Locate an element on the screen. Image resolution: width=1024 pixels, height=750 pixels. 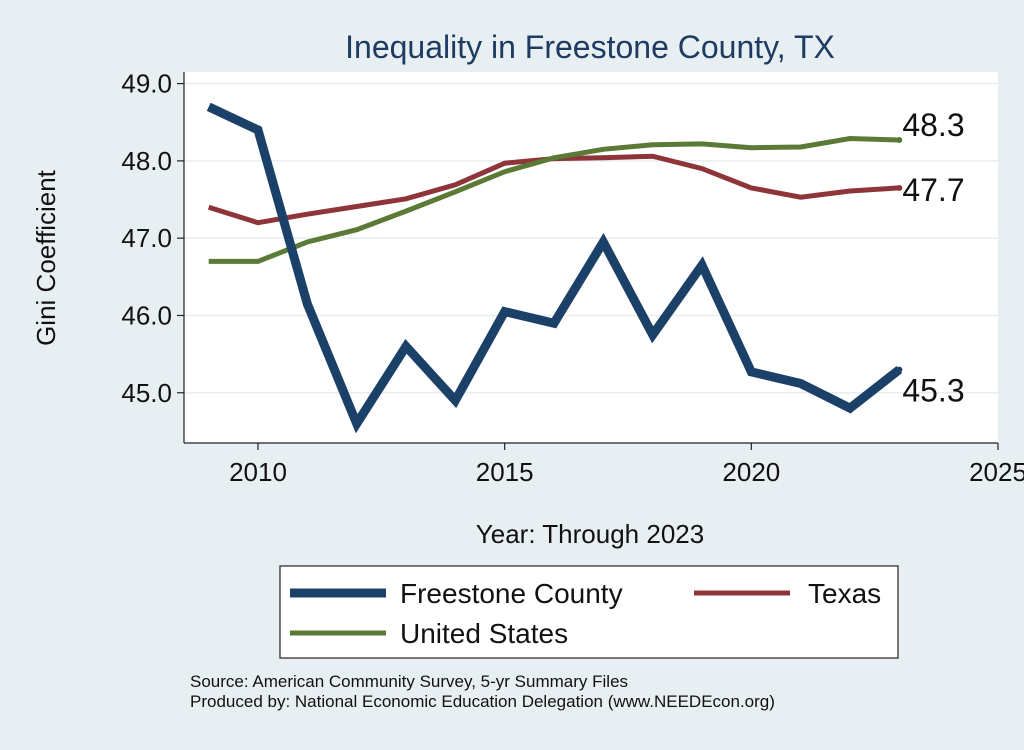
x-tick-label-2020: 2020 is located at coordinates (751, 472).